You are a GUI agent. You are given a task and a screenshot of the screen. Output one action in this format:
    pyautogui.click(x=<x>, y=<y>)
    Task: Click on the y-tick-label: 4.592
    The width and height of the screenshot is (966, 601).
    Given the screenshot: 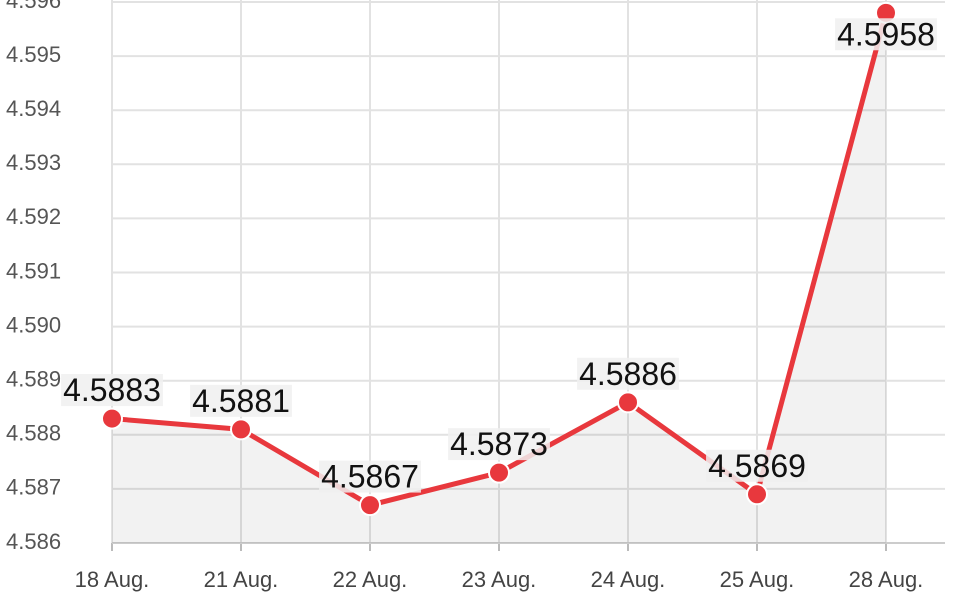 What is the action you would take?
    pyautogui.click(x=33, y=216)
    